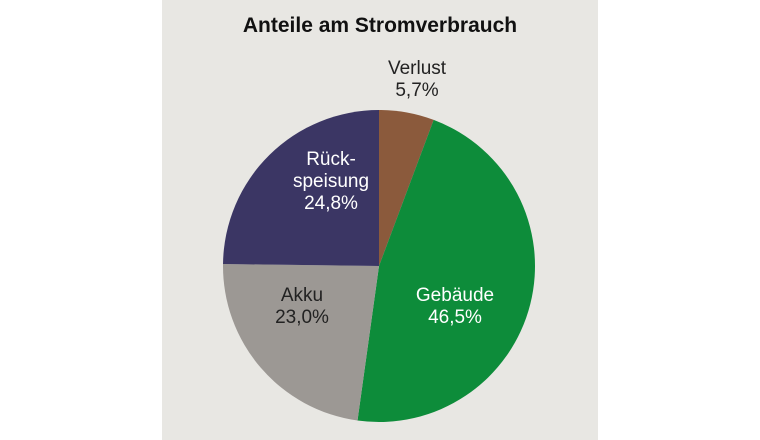  I want to click on chart-title: Anteile am Stromverbrauch, so click(380, 25).